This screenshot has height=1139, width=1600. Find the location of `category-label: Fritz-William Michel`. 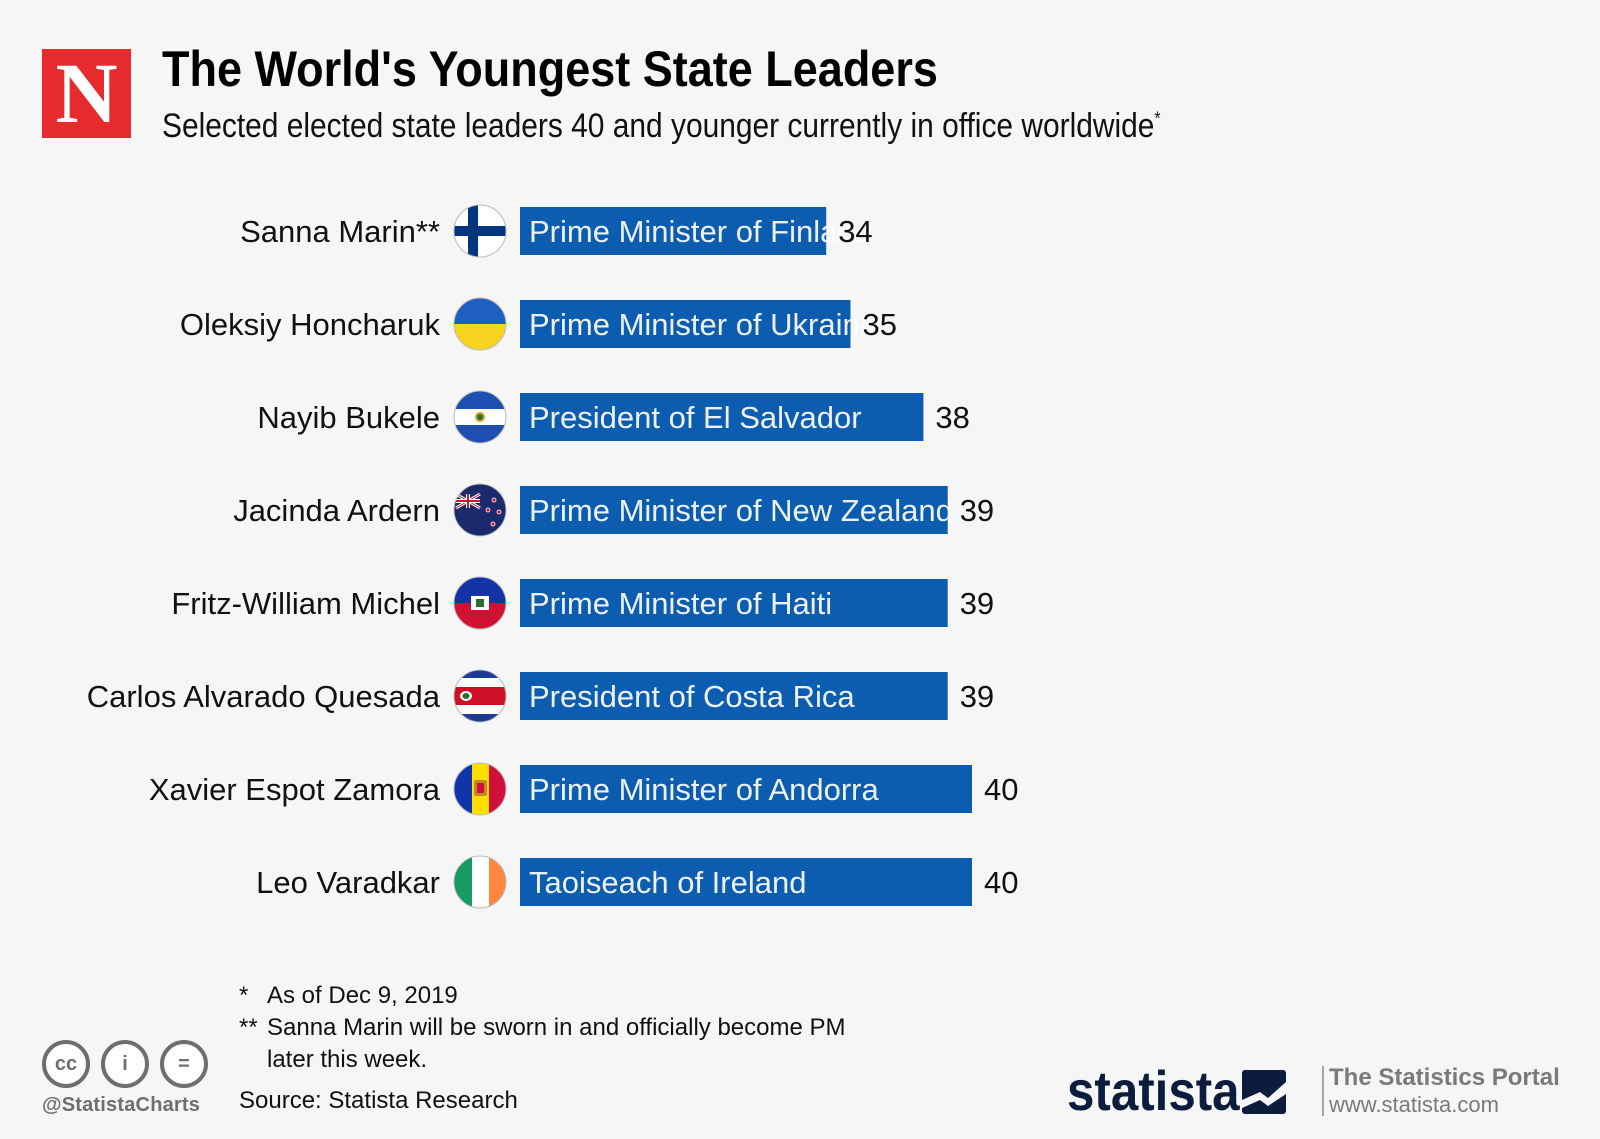

category-label: Fritz-William Michel is located at coordinates (305, 603).